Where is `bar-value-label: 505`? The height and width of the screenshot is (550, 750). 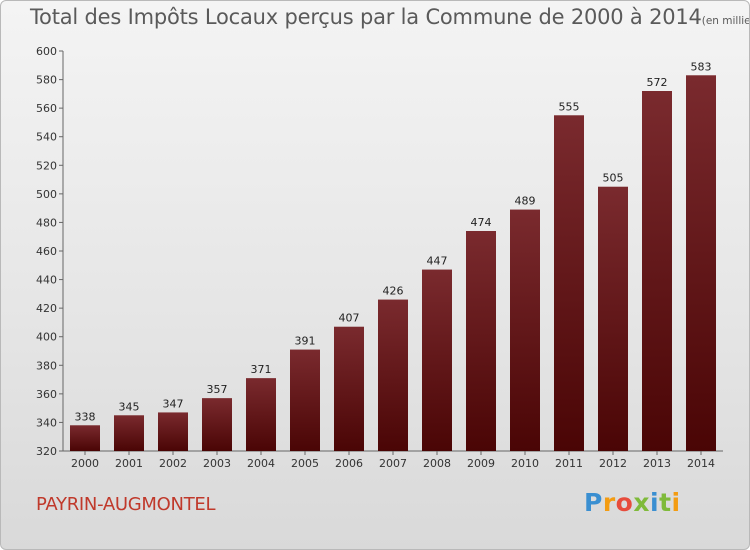 bar-value-label: 505 is located at coordinates (613, 178).